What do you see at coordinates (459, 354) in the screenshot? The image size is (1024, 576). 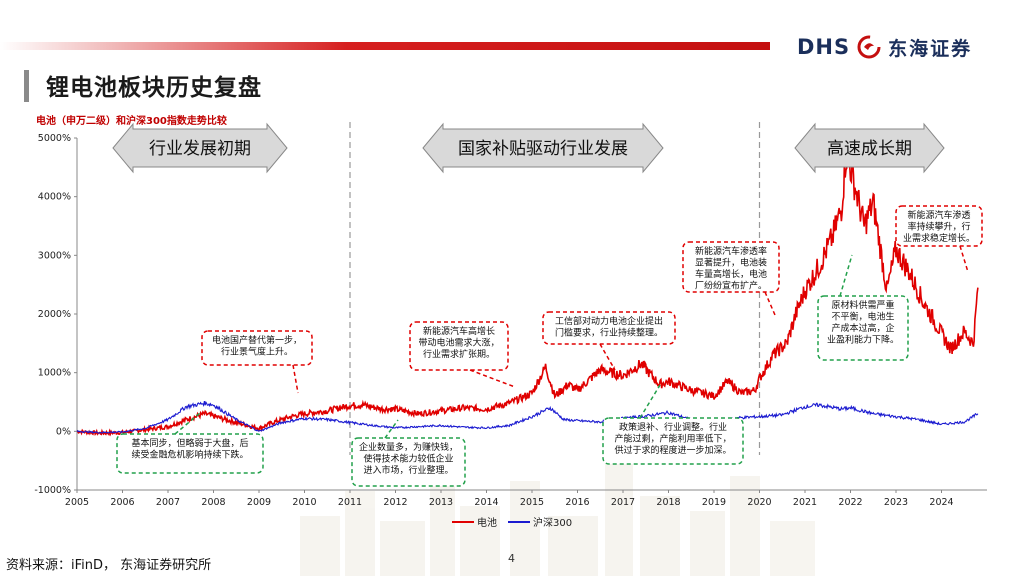 I see `annotation-text: 行业需求扩张期。` at bounding box center [459, 354].